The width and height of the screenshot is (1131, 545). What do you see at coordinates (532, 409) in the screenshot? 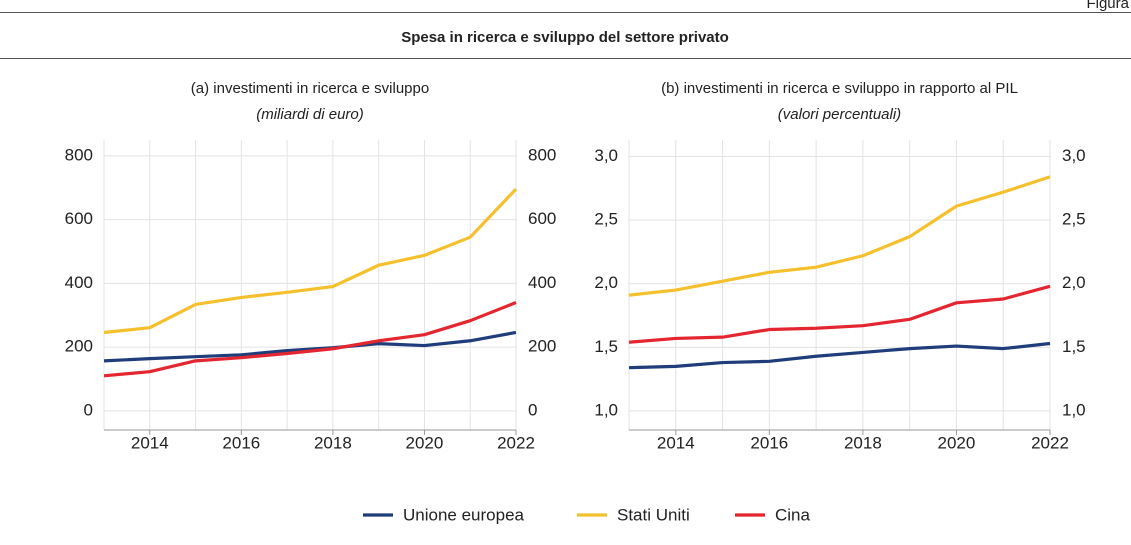
I see `y2-tick-label: 0` at bounding box center [532, 409].